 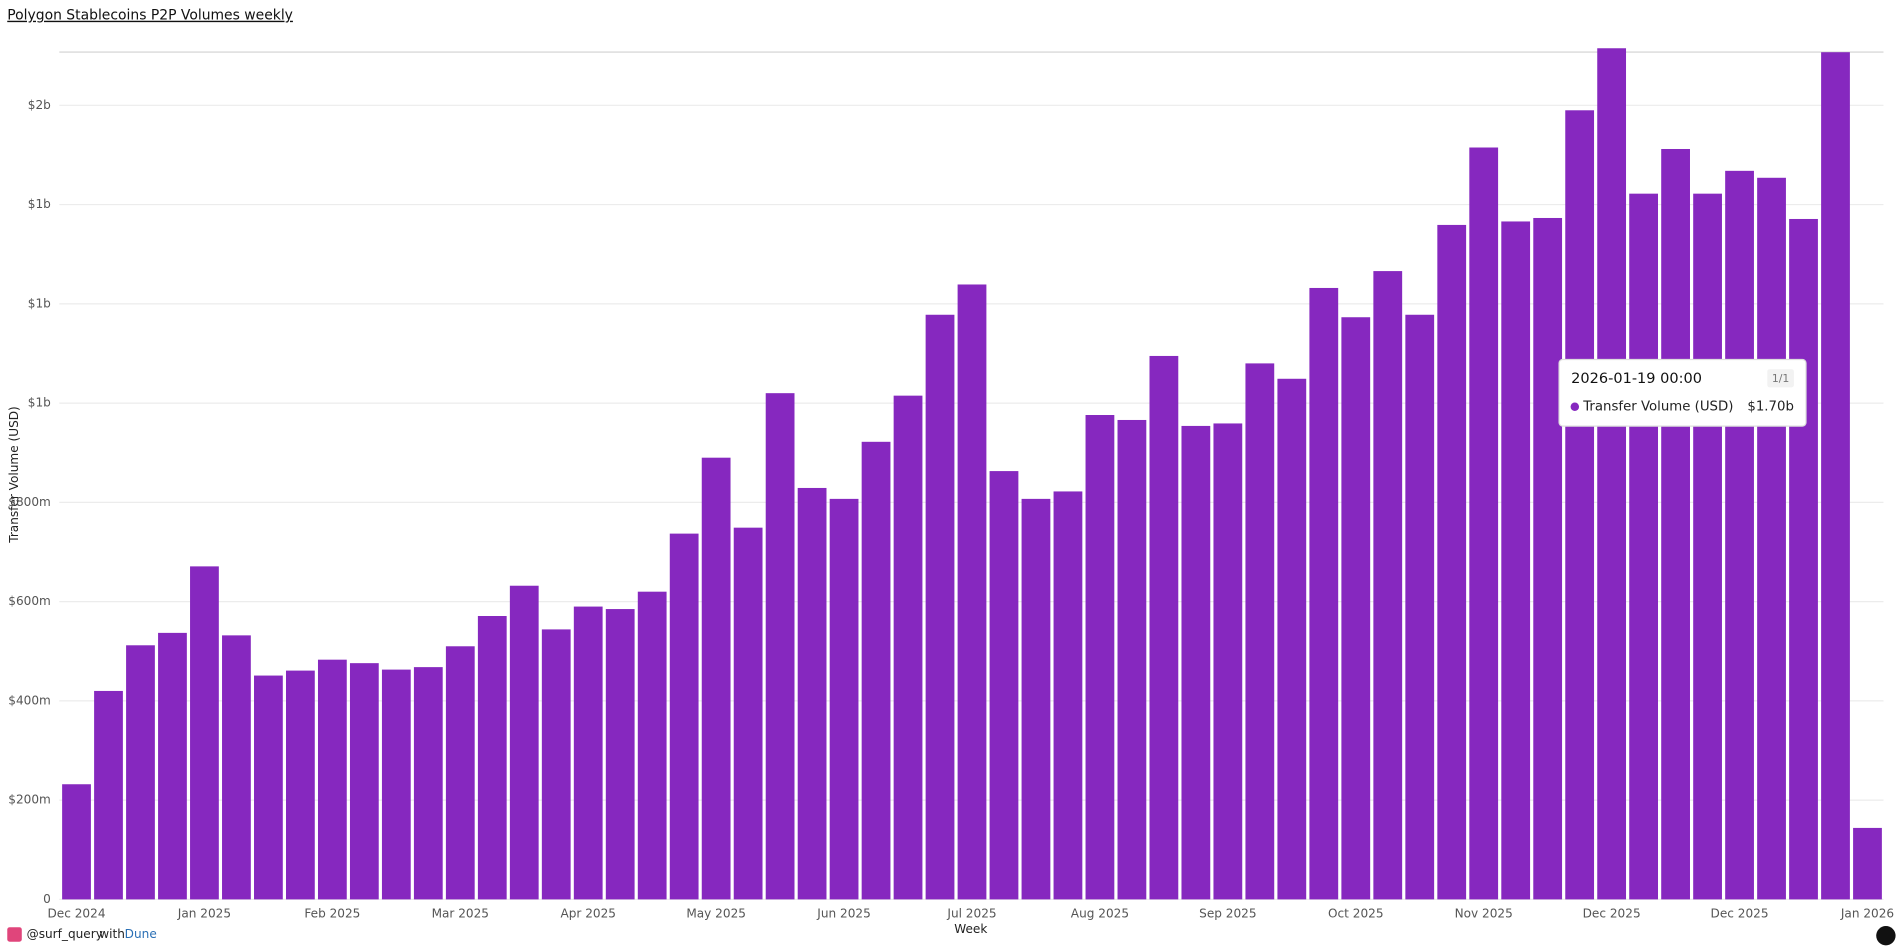 What do you see at coordinates (1867, 913) in the screenshot?
I see `x-tick-label: Jan 2026` at bounding box center [1867, 913].